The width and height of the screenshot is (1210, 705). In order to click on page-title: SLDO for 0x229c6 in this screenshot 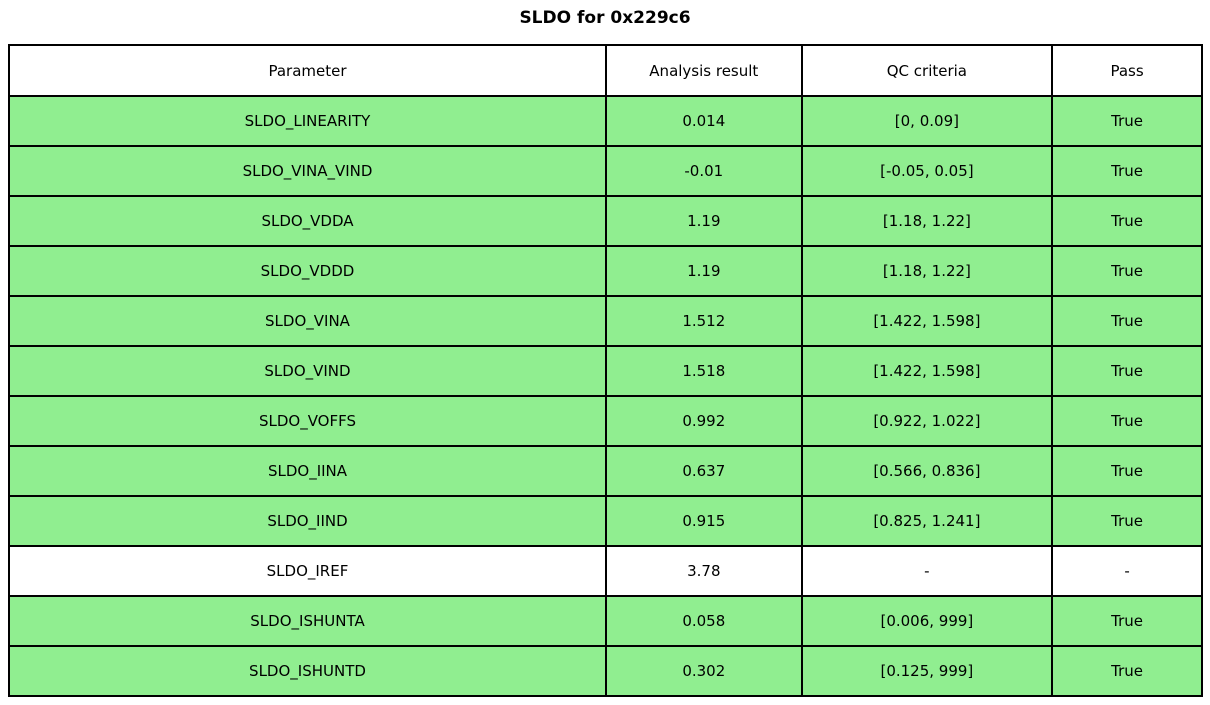, I will do `click(605, 18)`.